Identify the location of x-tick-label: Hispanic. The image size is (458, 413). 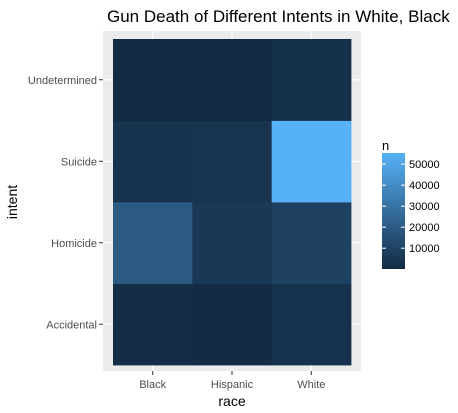
(232, 385).